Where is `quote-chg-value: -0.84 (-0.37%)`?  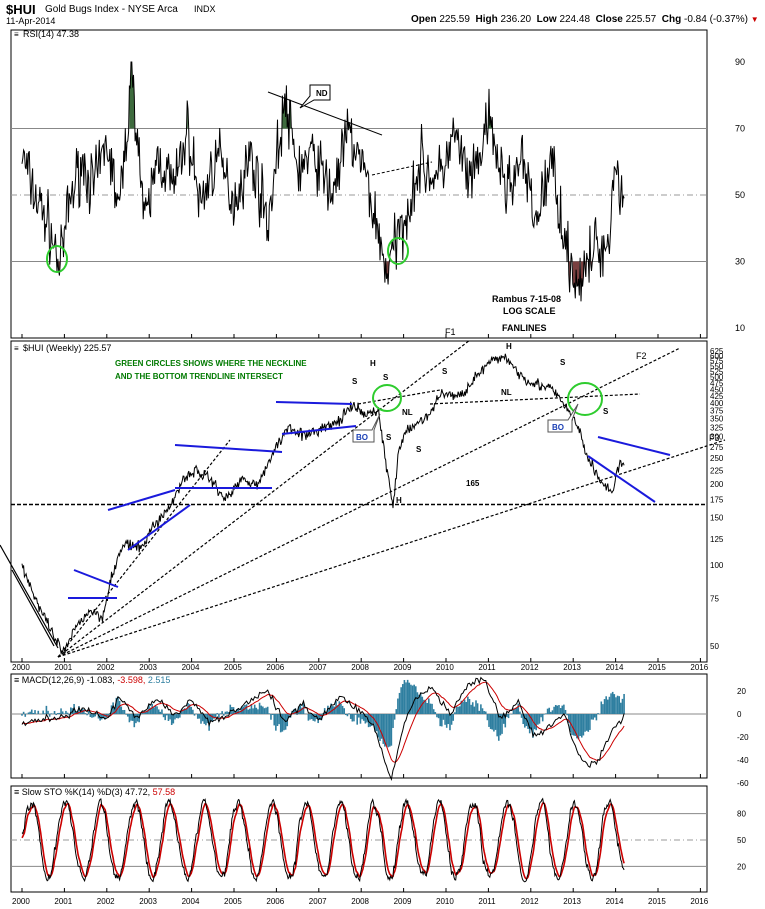
quote-chg-value: -0.84 (-0.37%) is located at coordinates (716, 19).